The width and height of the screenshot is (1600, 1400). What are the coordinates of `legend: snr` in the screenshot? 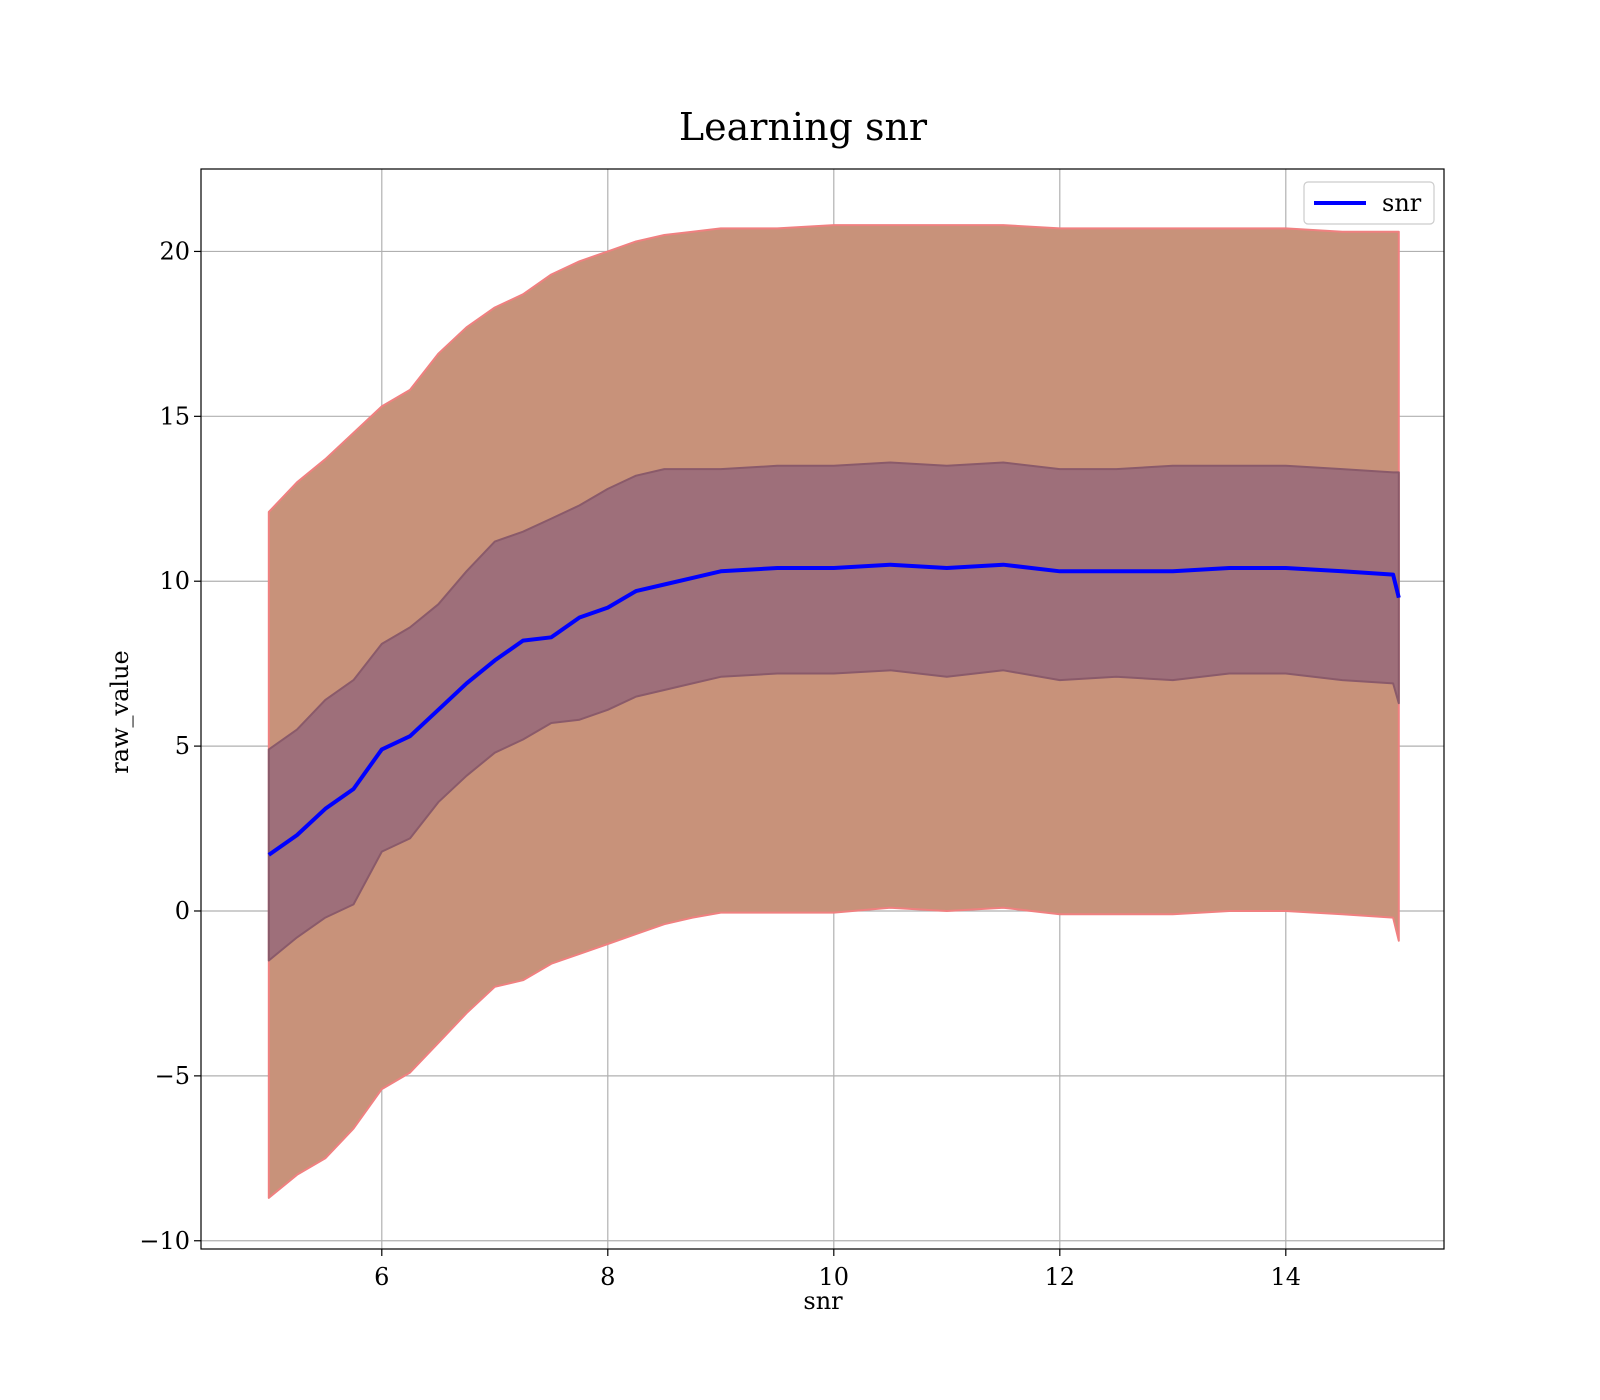 It's located at (1369, 203).